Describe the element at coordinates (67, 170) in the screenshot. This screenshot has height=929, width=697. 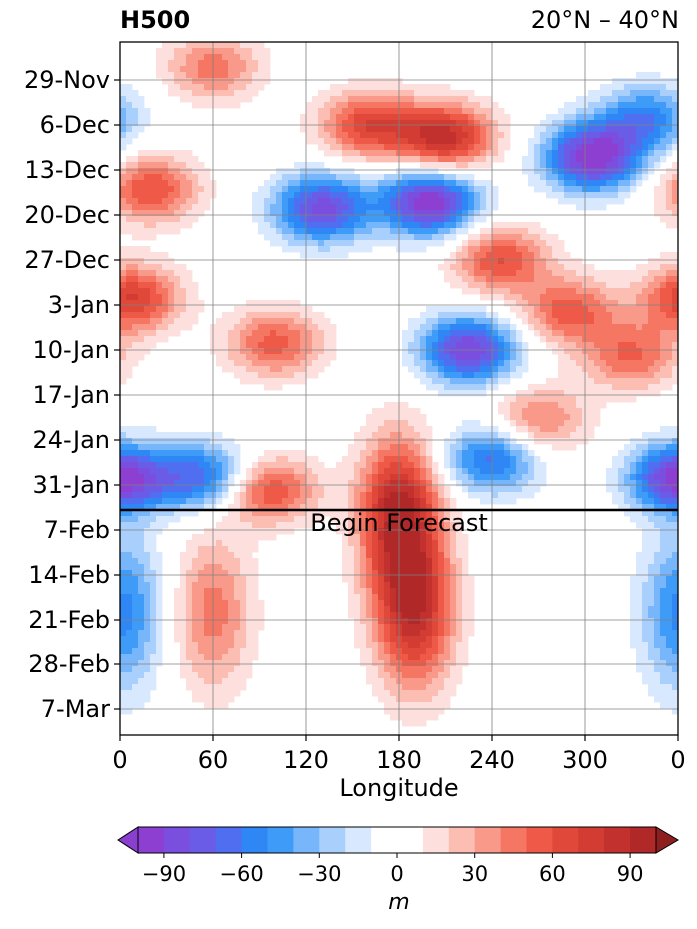
I see `y-tick-label: 13-Dec` at that location.